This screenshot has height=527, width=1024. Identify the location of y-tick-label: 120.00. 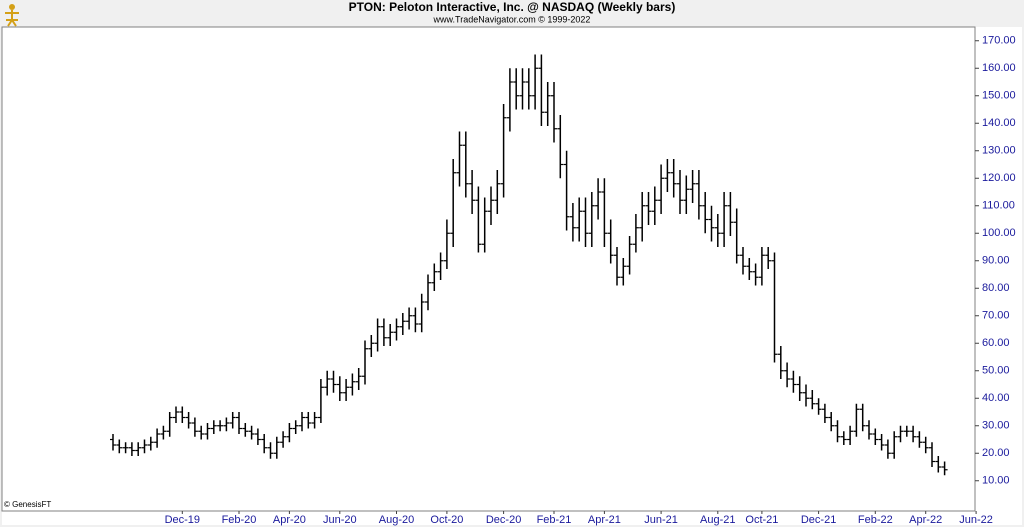
(999, 178).